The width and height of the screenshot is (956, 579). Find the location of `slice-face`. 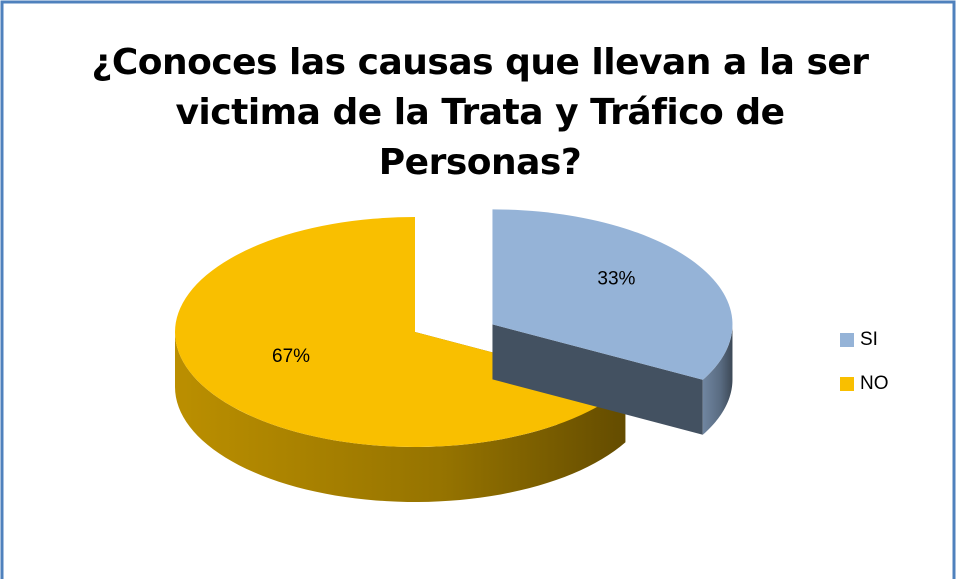

slice-face is located at coordinates (597, 379).